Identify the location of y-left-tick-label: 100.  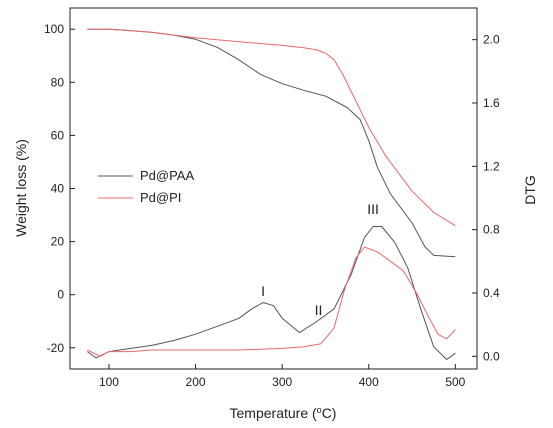
(54, 29).